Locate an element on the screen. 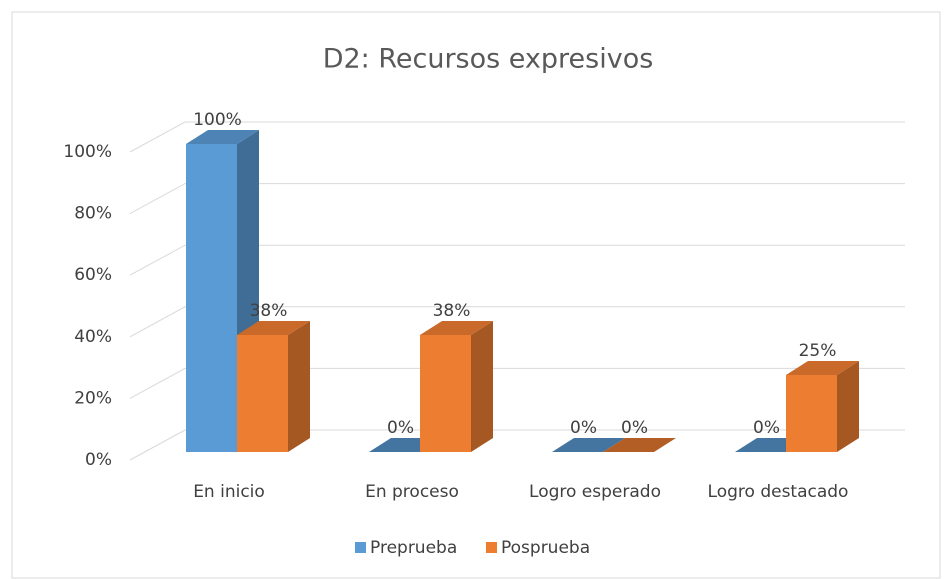 The image size is (952, 579). y-tick-label: 40% is located at coordinates (93, 337).